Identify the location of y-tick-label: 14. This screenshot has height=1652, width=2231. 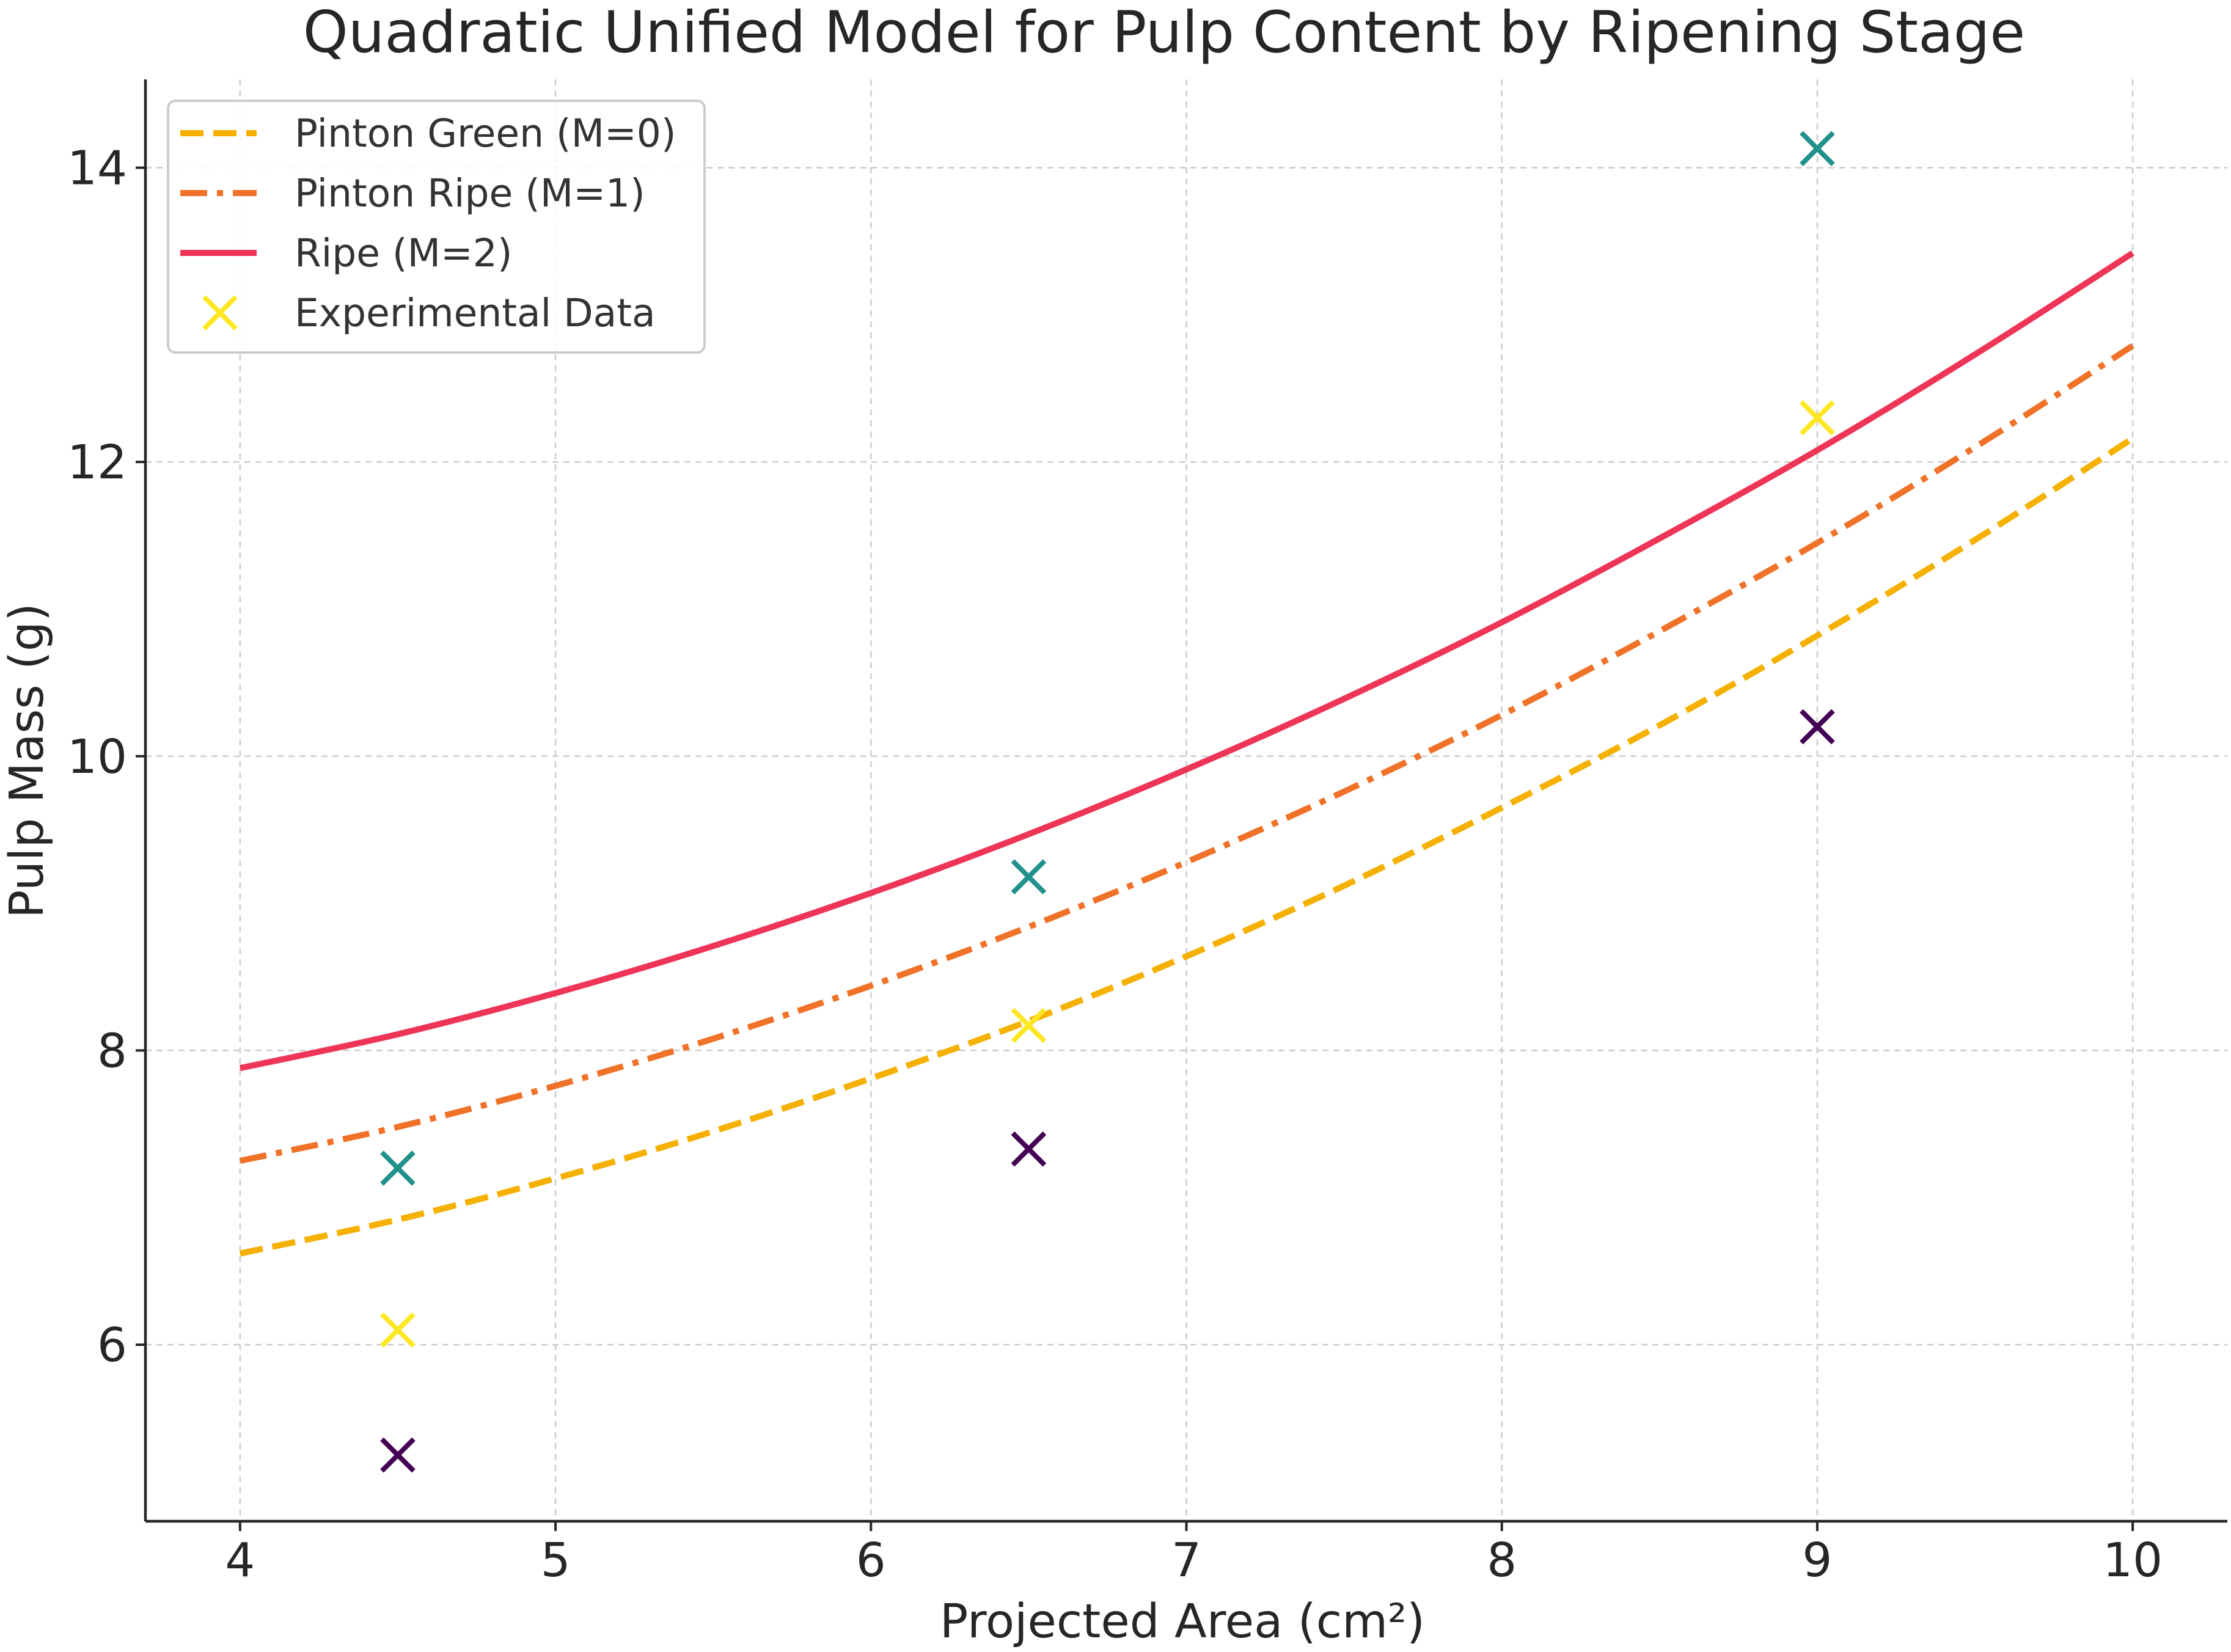
(97, 168).